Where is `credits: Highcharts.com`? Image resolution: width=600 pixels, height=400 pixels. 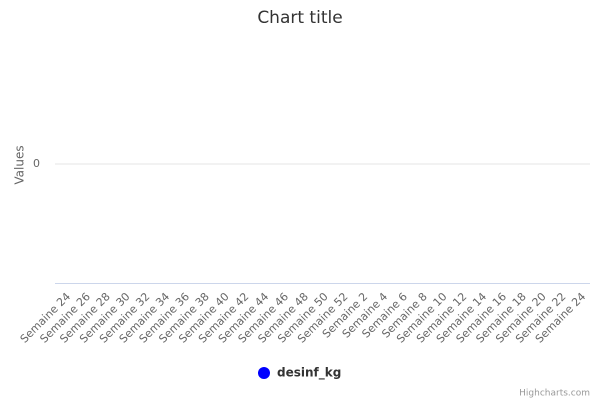
credits: Highcharts.com is located at coordinates (554, 394).